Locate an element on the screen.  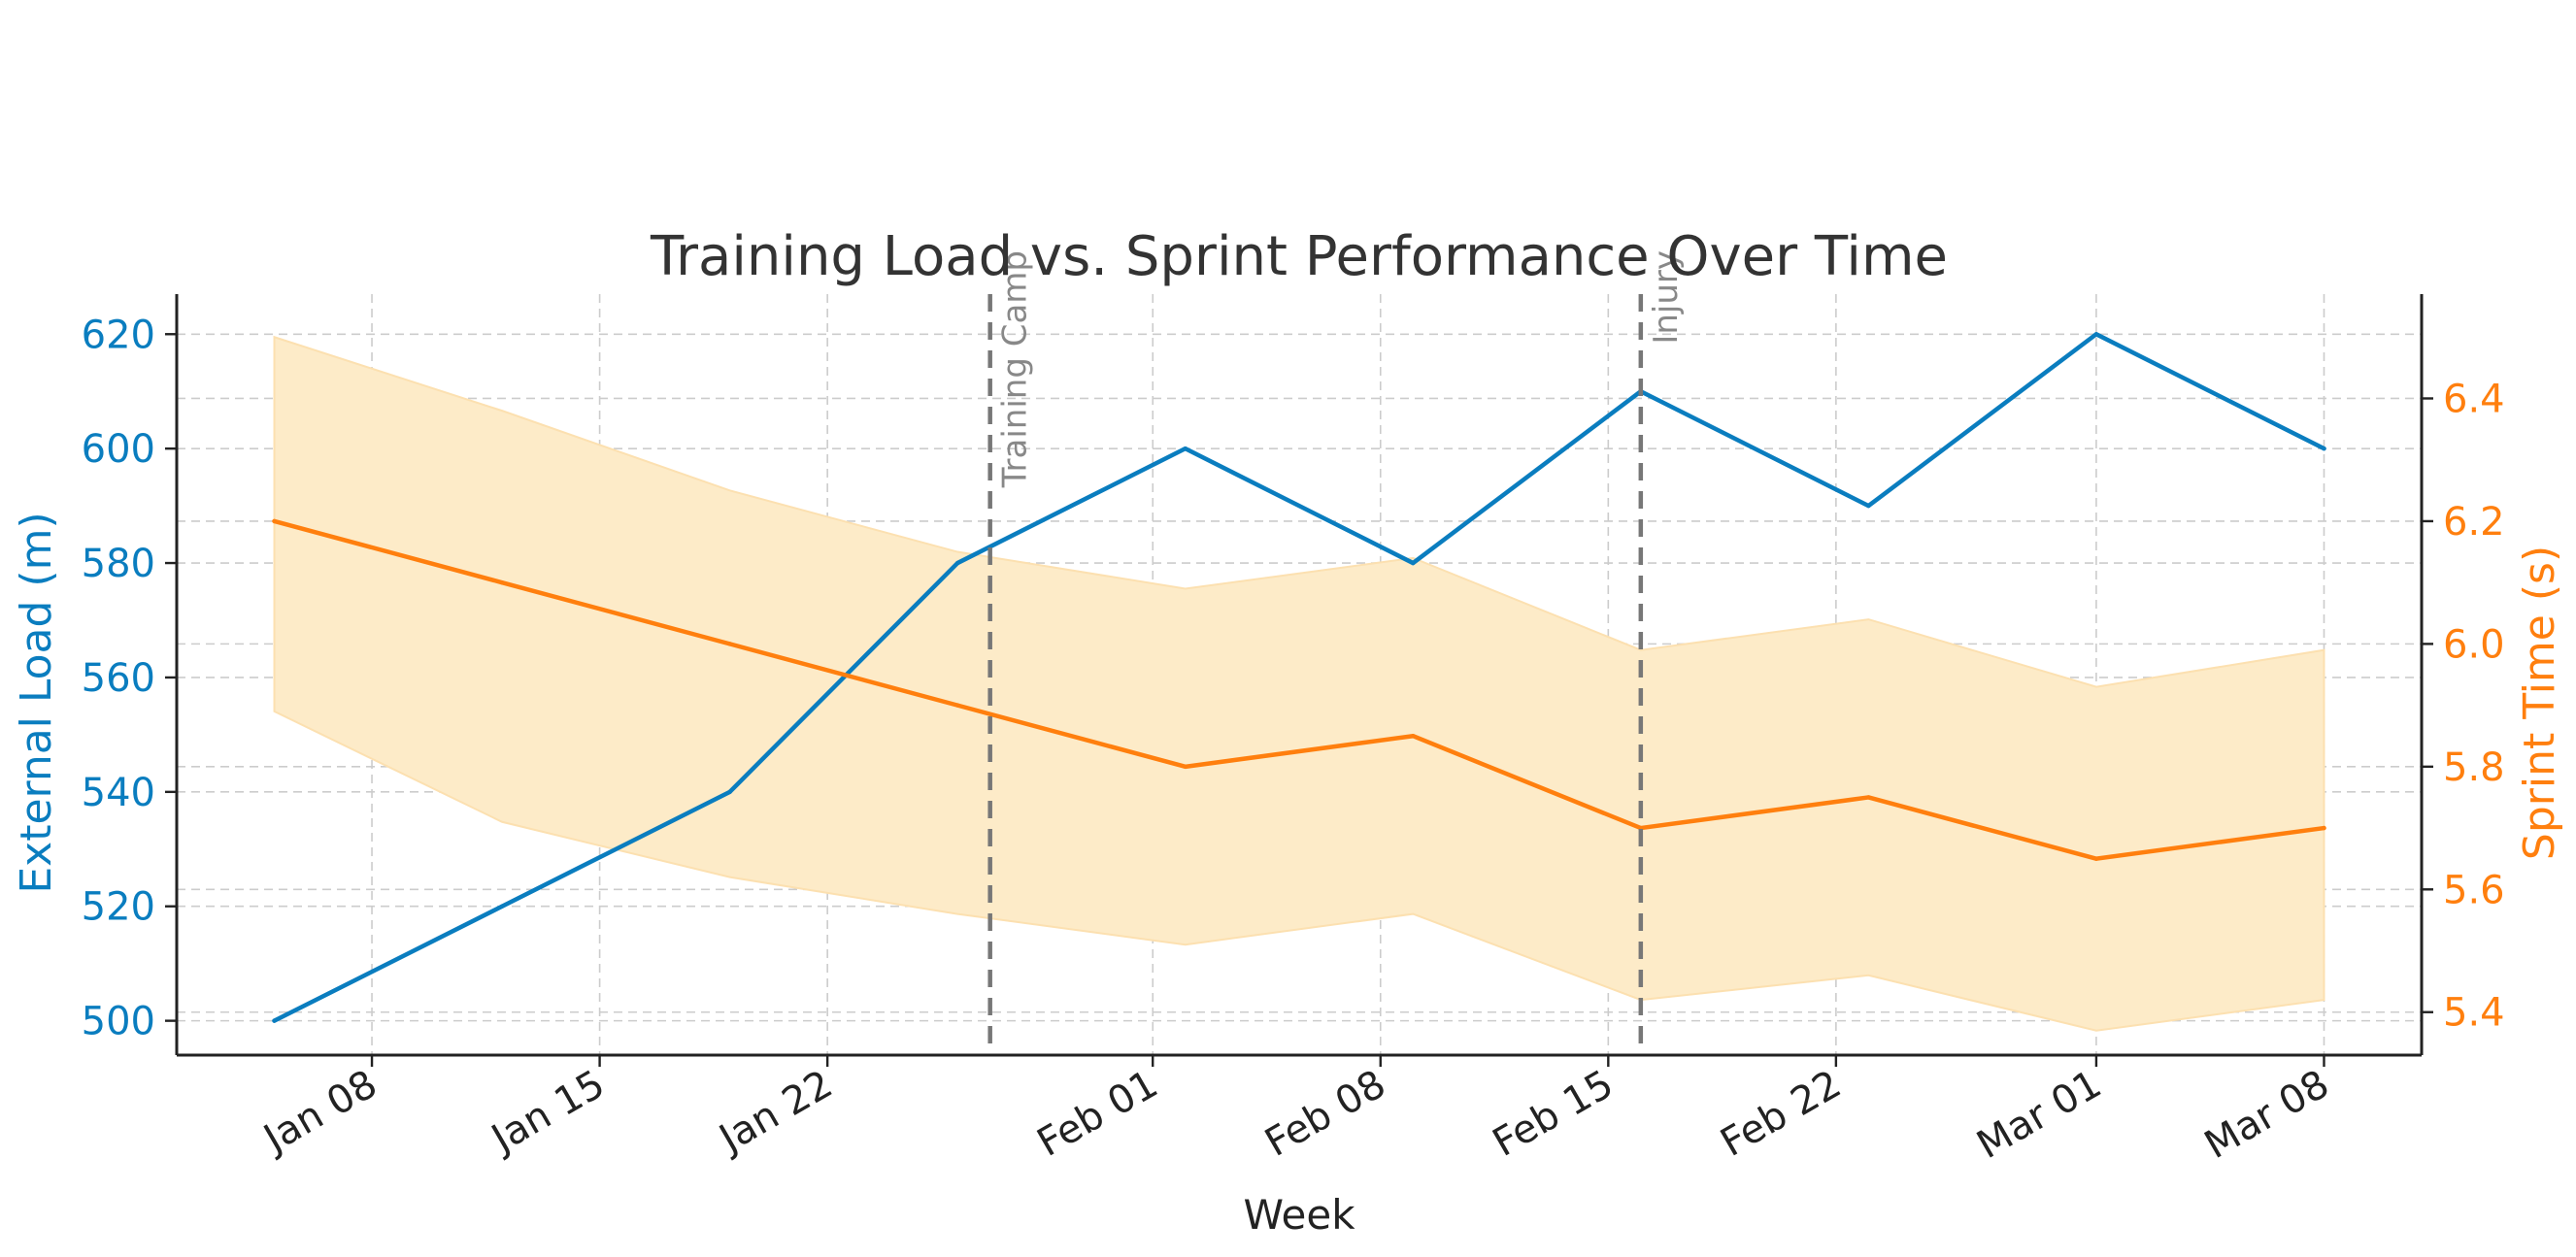
left-y-tick-label: 540 is located at coordinates (119, 793).